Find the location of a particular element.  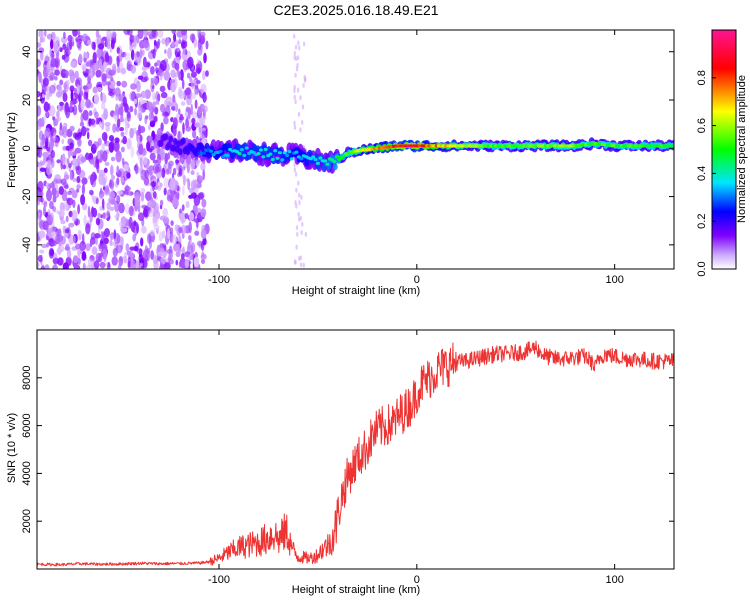

y-tick-label: 40 is located at coordinates (27, 52).